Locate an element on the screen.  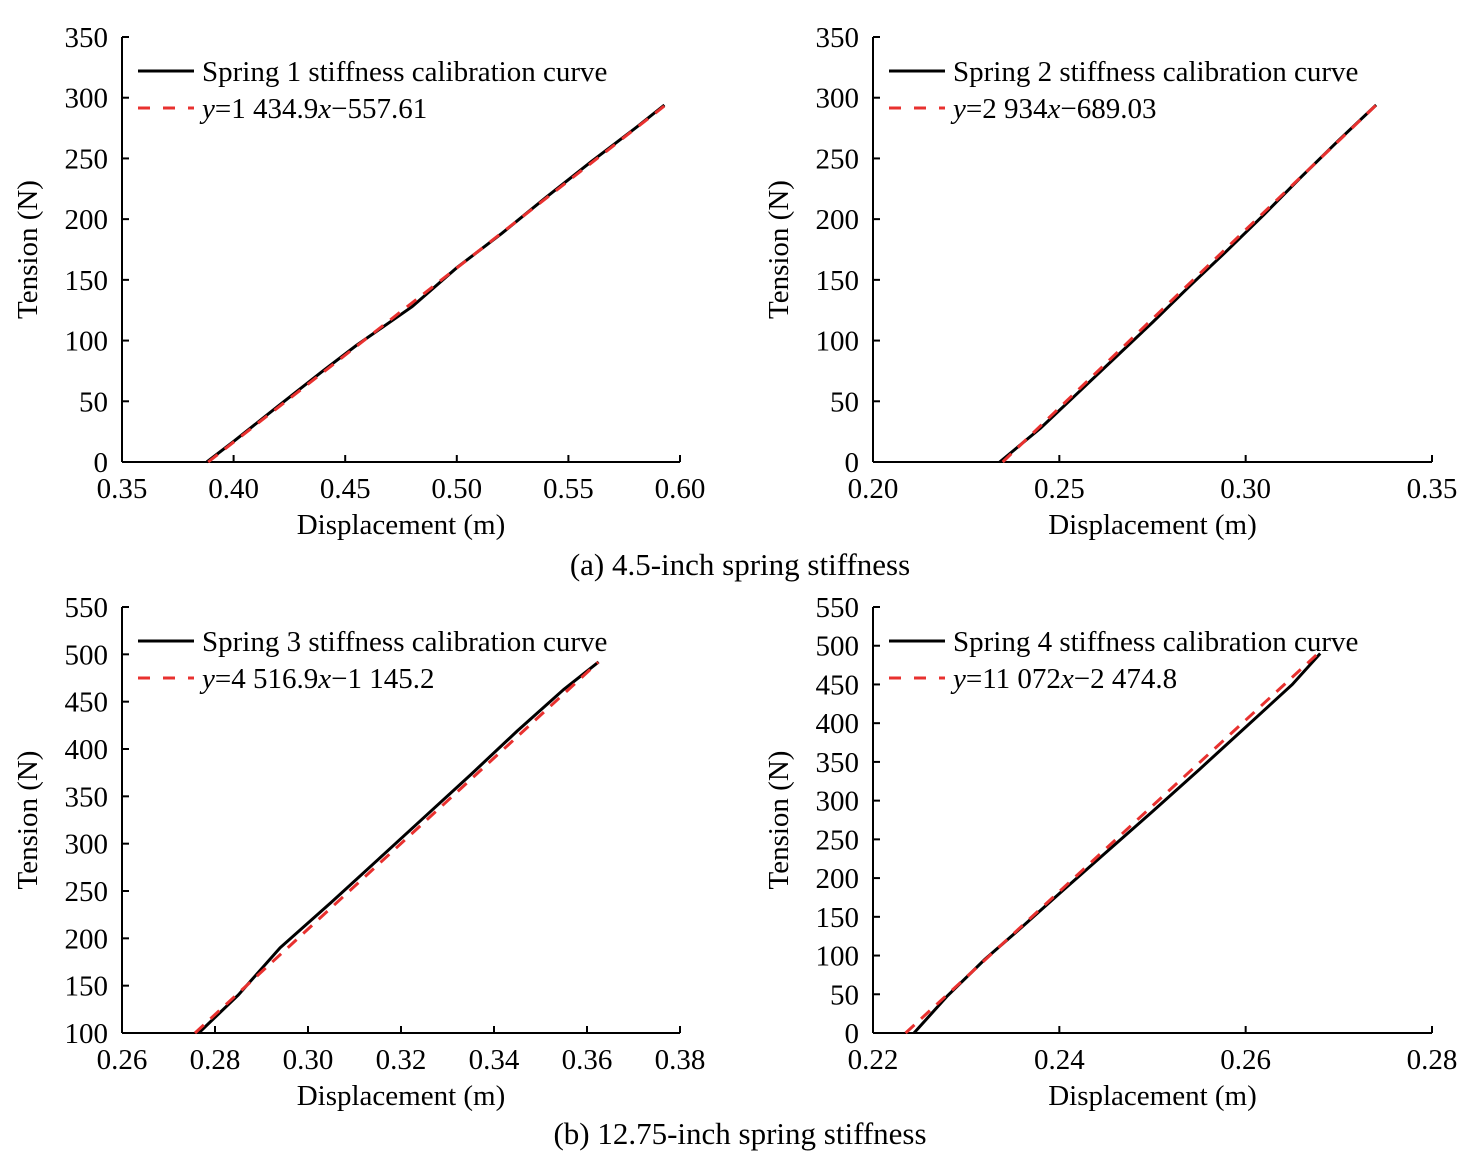
x-tick-label: 0.55 is located at coordinates (568, 489).